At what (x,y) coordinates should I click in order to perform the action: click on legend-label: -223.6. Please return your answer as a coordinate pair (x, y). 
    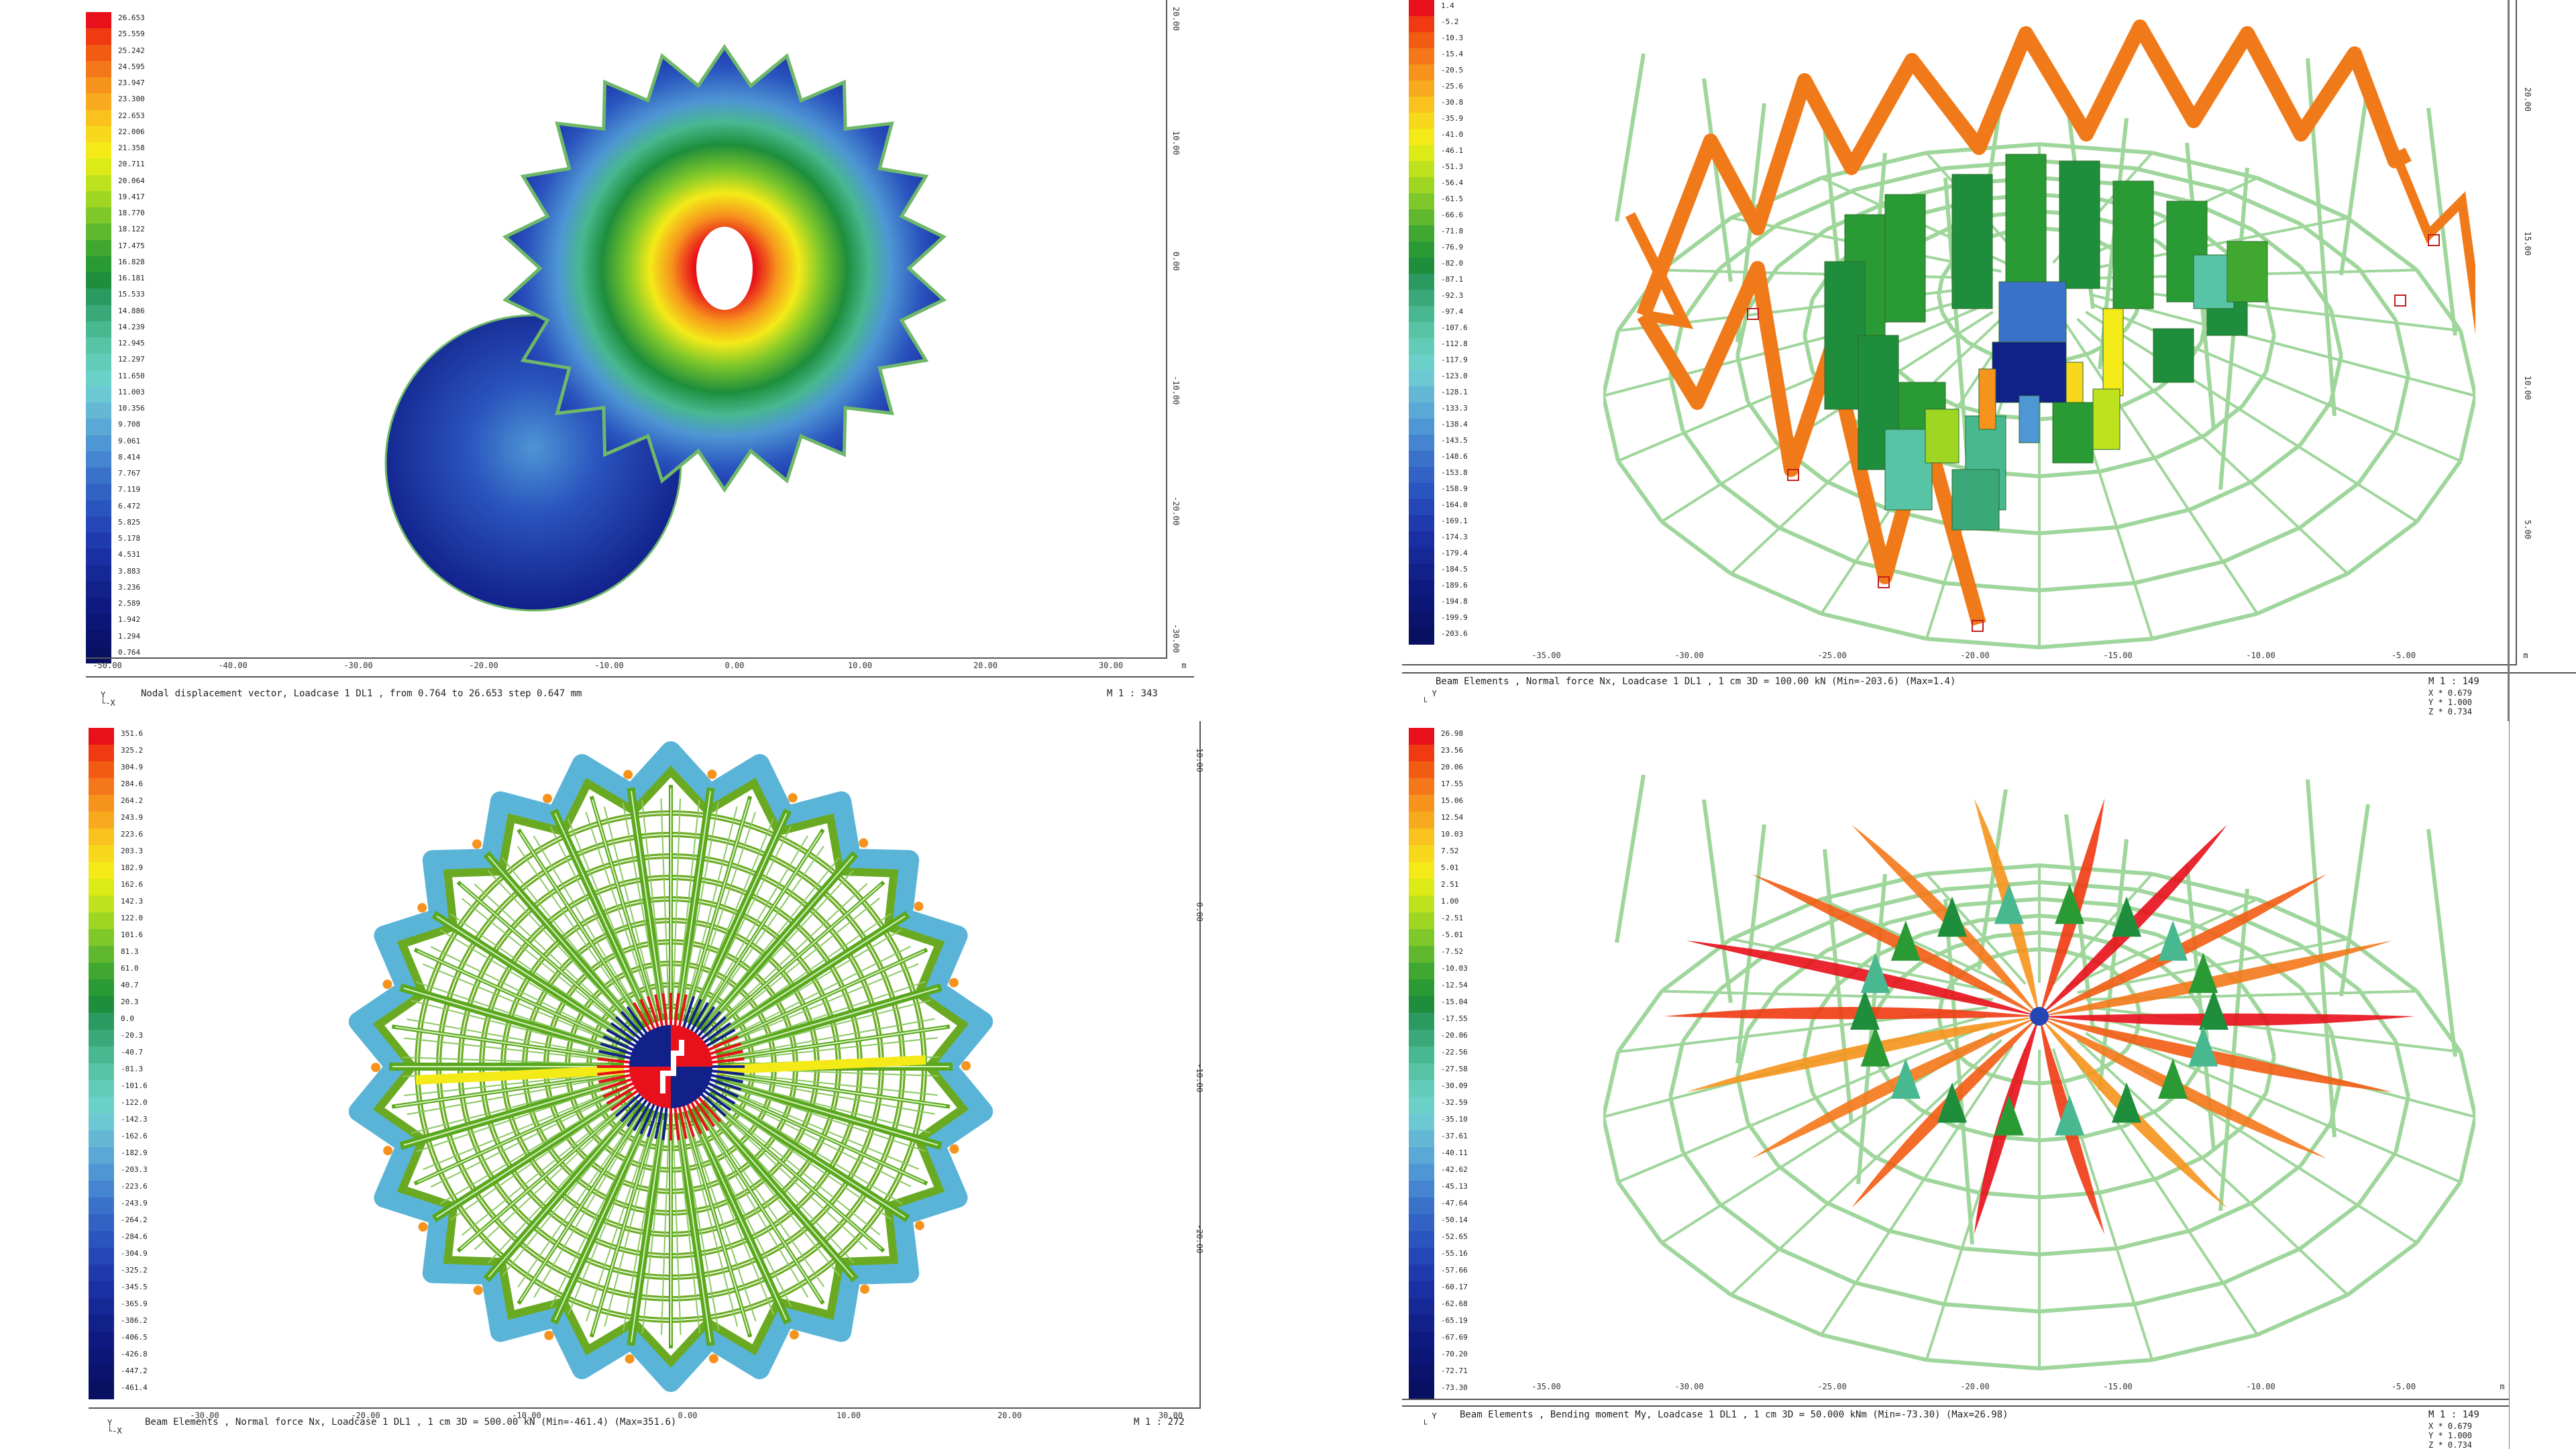
    Looking at the image, I should click on (134, 1186).